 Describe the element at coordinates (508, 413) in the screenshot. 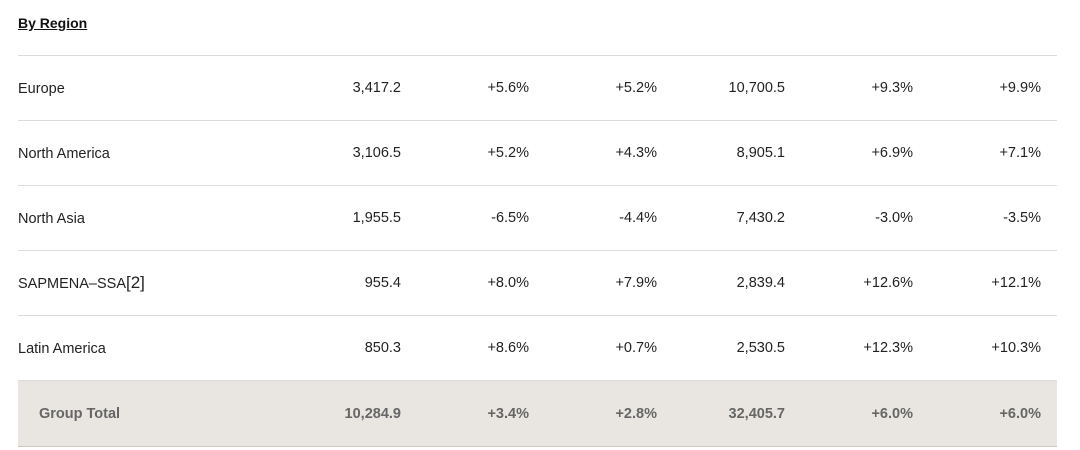

I see `total-value-cell: +3.4%` at that location.